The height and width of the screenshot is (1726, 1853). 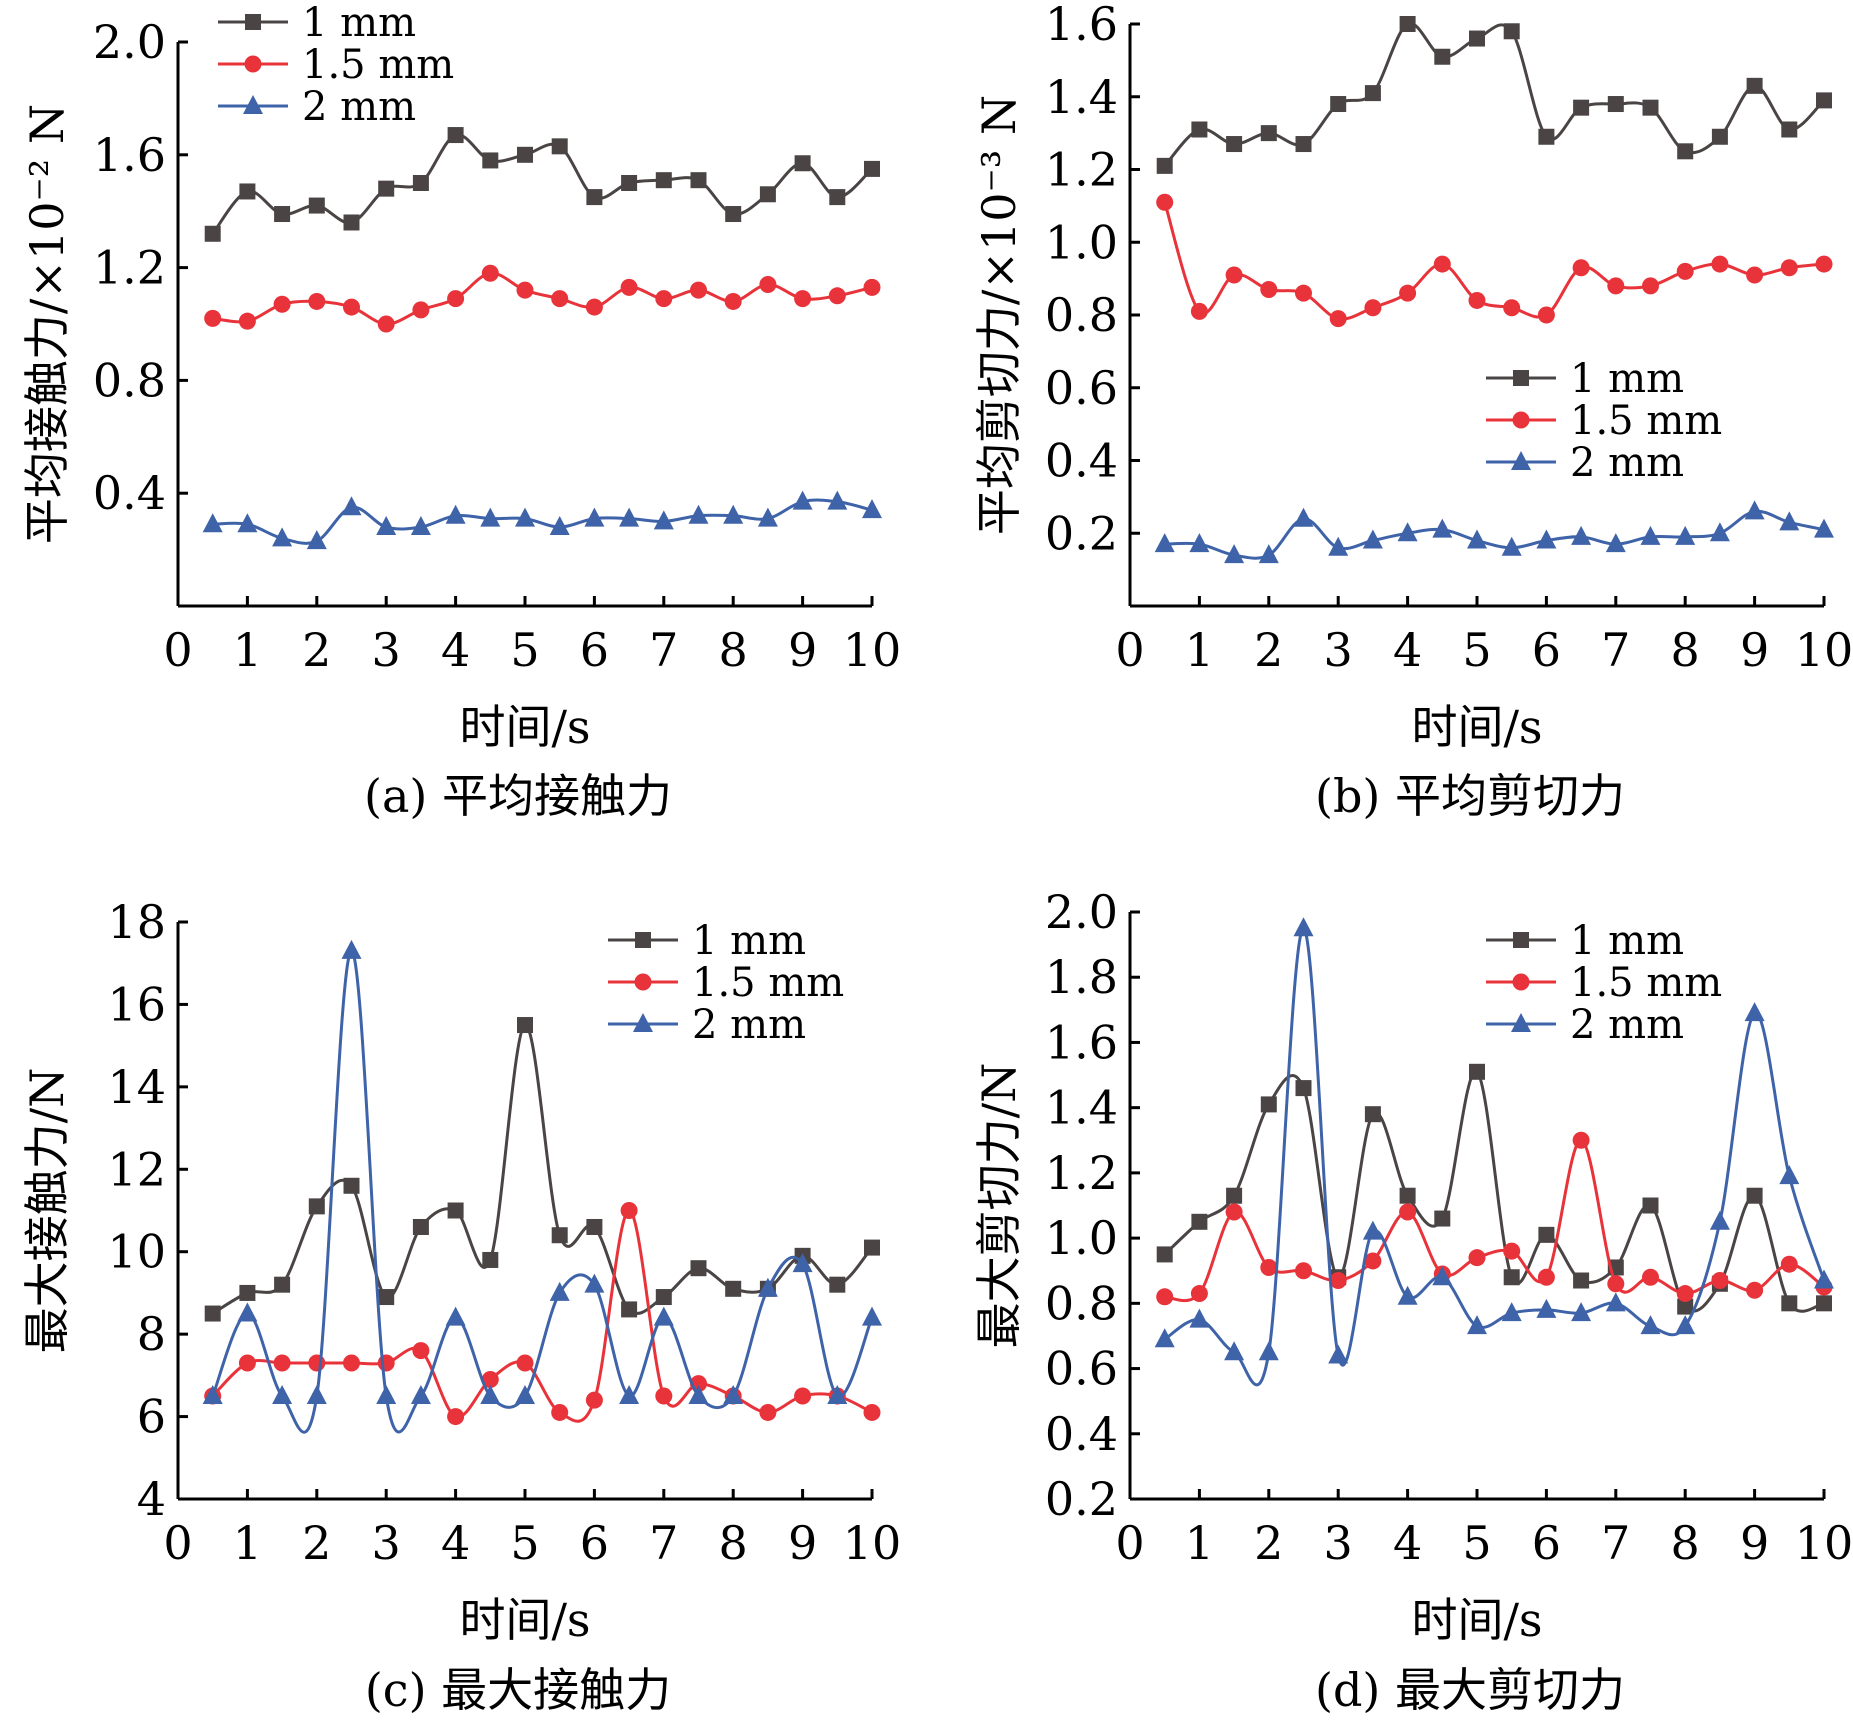 What do you see at coordinates (542, 1191) in the screenshot?
I see `series-line-2mm` at bounding box center [542, 1191].